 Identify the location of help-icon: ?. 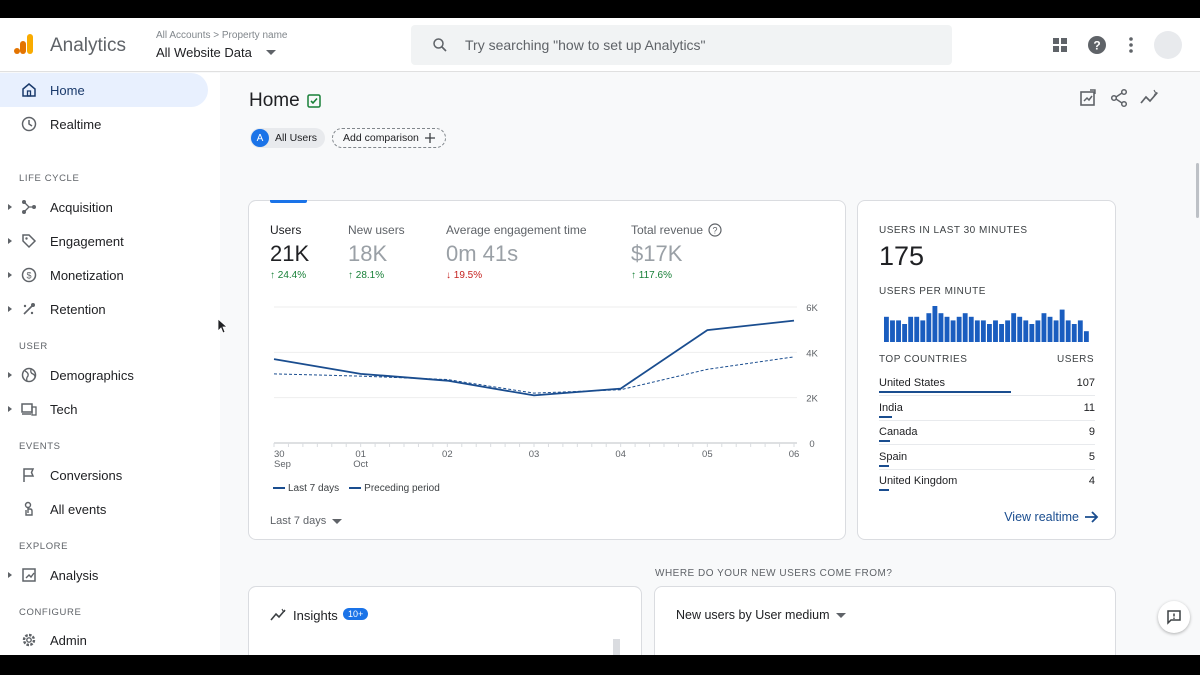
(1097, 45).